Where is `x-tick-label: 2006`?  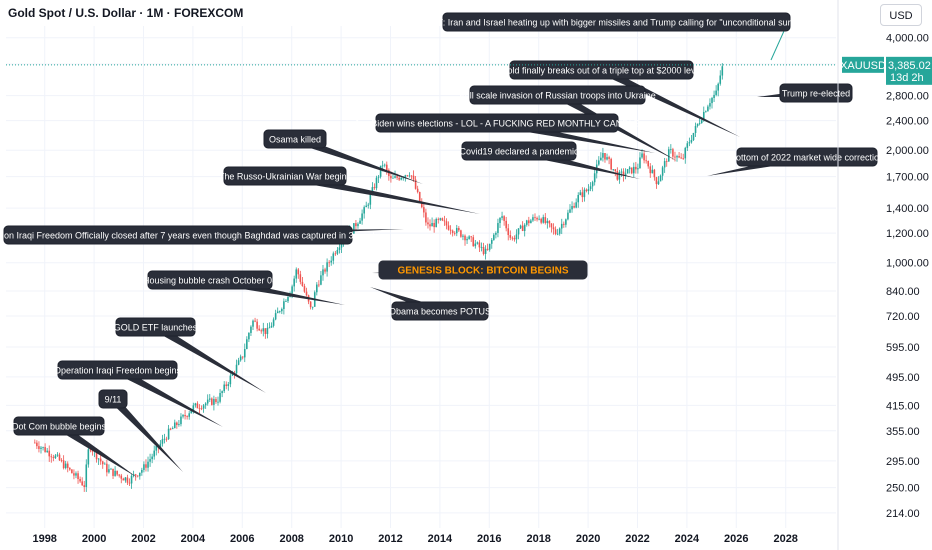
x-tick-label: 2006 is located at coordinates (242, 539).